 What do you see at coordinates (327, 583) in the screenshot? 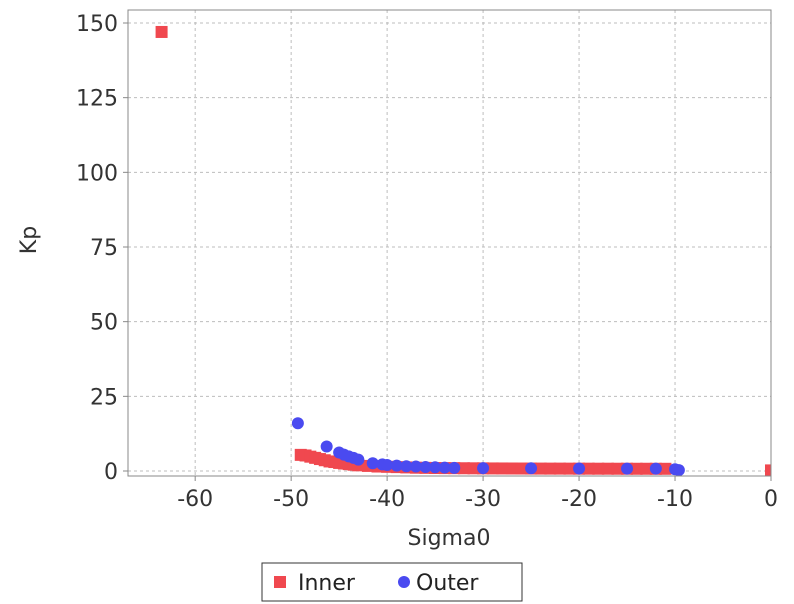
I see `legend-inner-label: Inner` at bounding box center [327, 583].